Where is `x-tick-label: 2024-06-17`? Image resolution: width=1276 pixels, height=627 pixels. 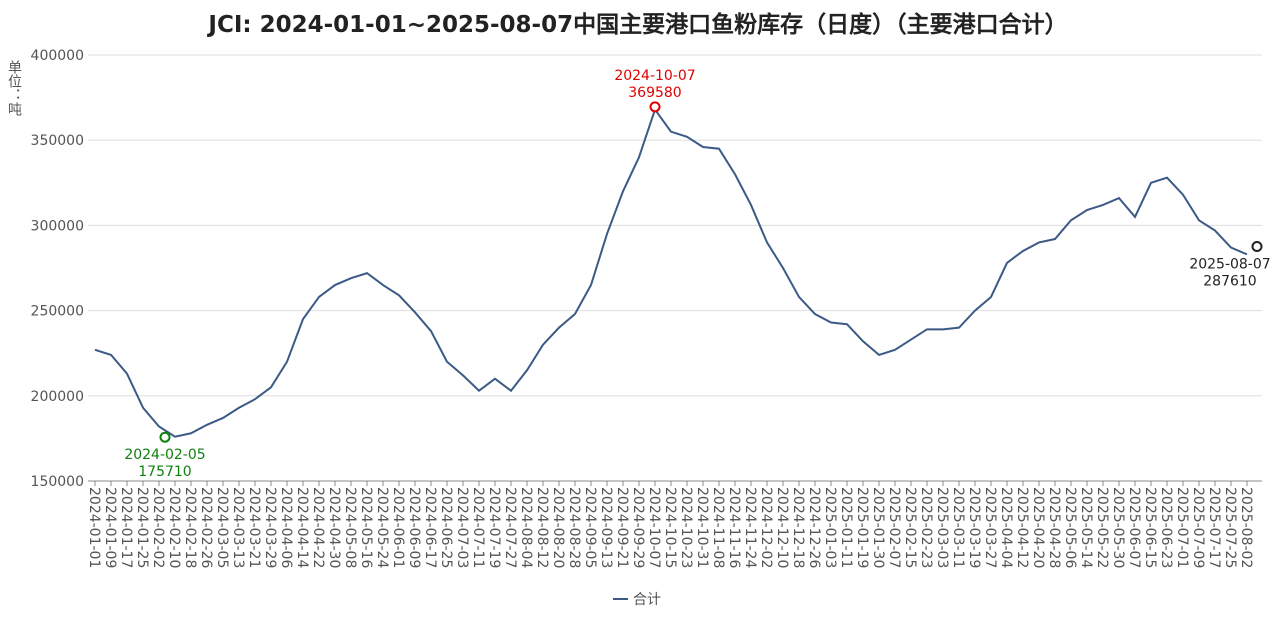 x-tick-label: 2024-06-17 is located at coordinates (430, 527).